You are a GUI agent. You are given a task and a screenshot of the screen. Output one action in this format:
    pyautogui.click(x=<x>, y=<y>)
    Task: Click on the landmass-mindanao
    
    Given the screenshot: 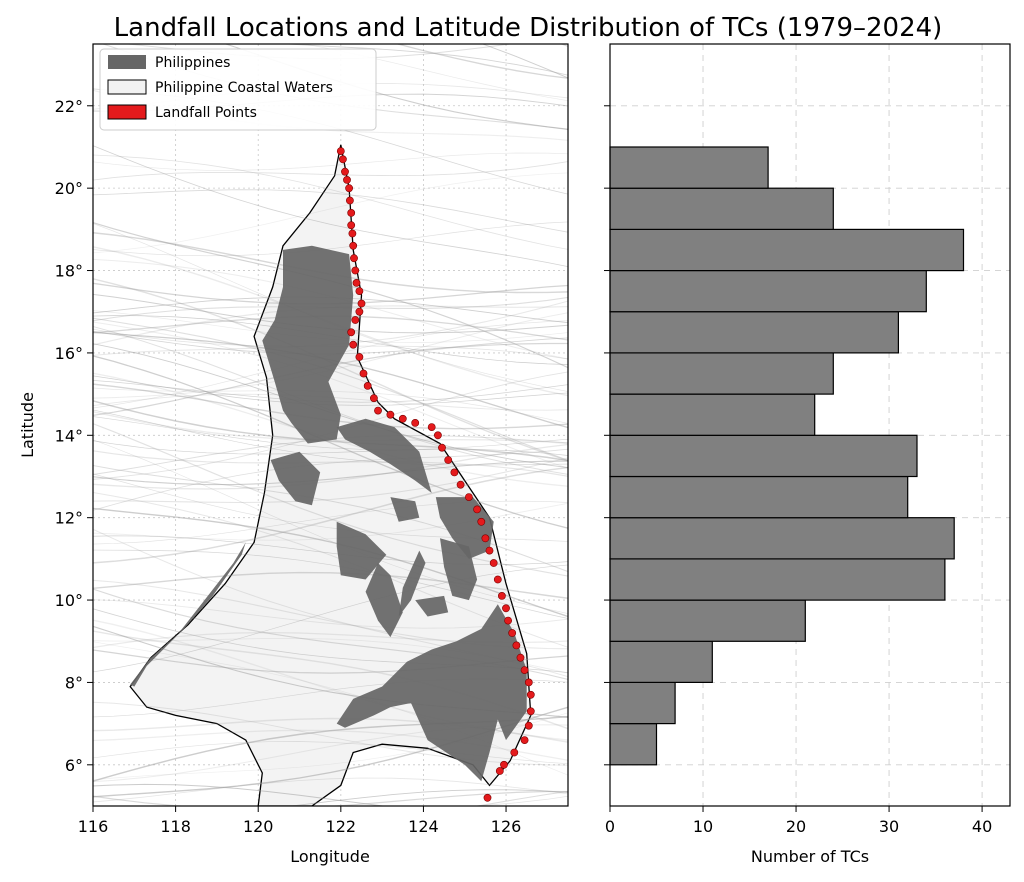 What is the action you would take?
    pyautogui.click(x=431, y=693)
    